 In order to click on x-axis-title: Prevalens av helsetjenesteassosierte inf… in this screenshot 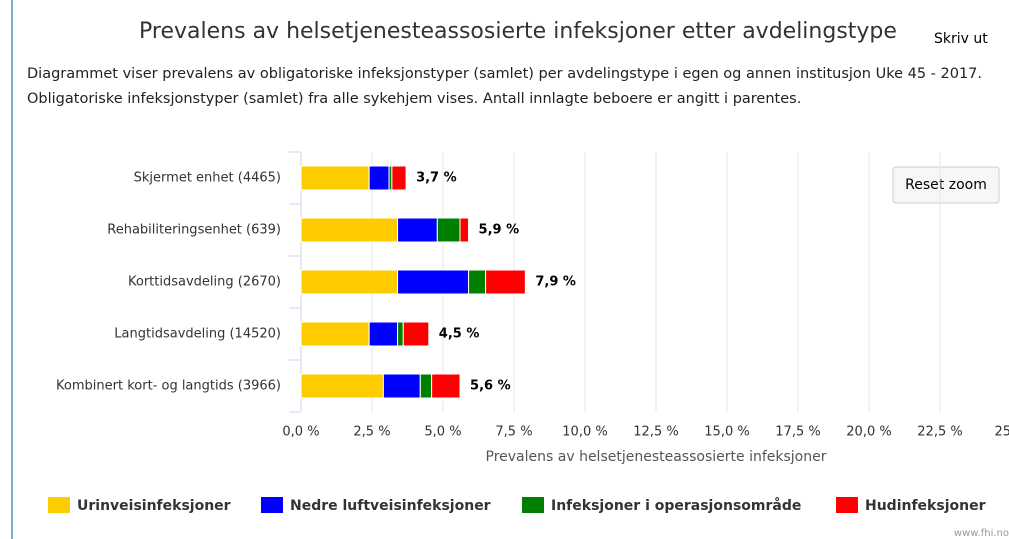, I will do `click(656, 457)`.